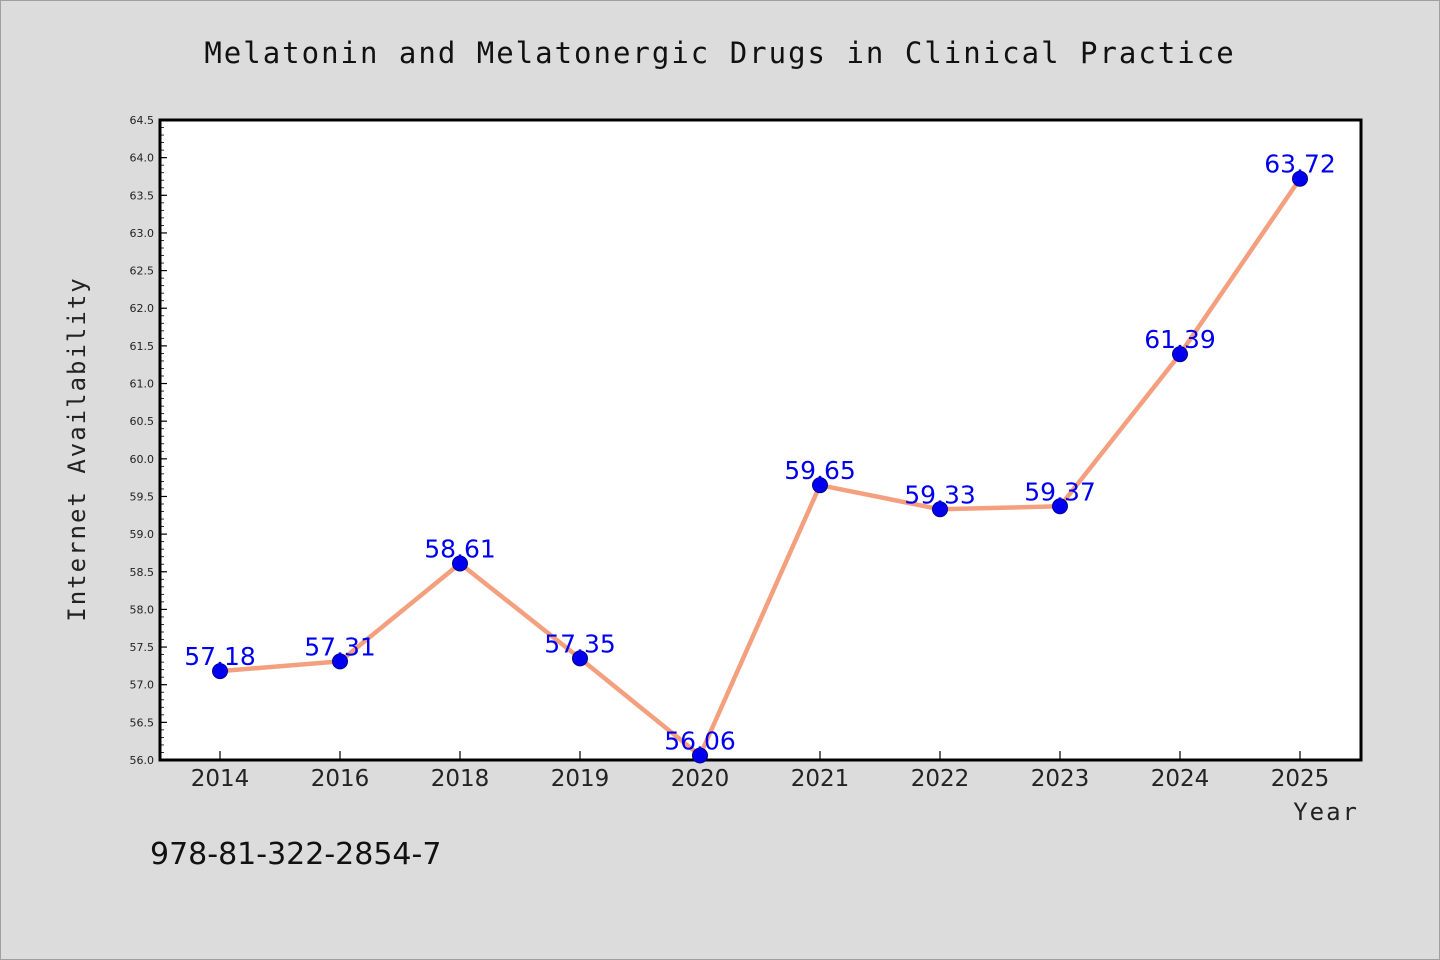 This screenshot has width=1440, height=960. What do you see at coordinates (460, 548) in the screenshot?
I see `data-label: 58.61` at bounding box center [460, 548].